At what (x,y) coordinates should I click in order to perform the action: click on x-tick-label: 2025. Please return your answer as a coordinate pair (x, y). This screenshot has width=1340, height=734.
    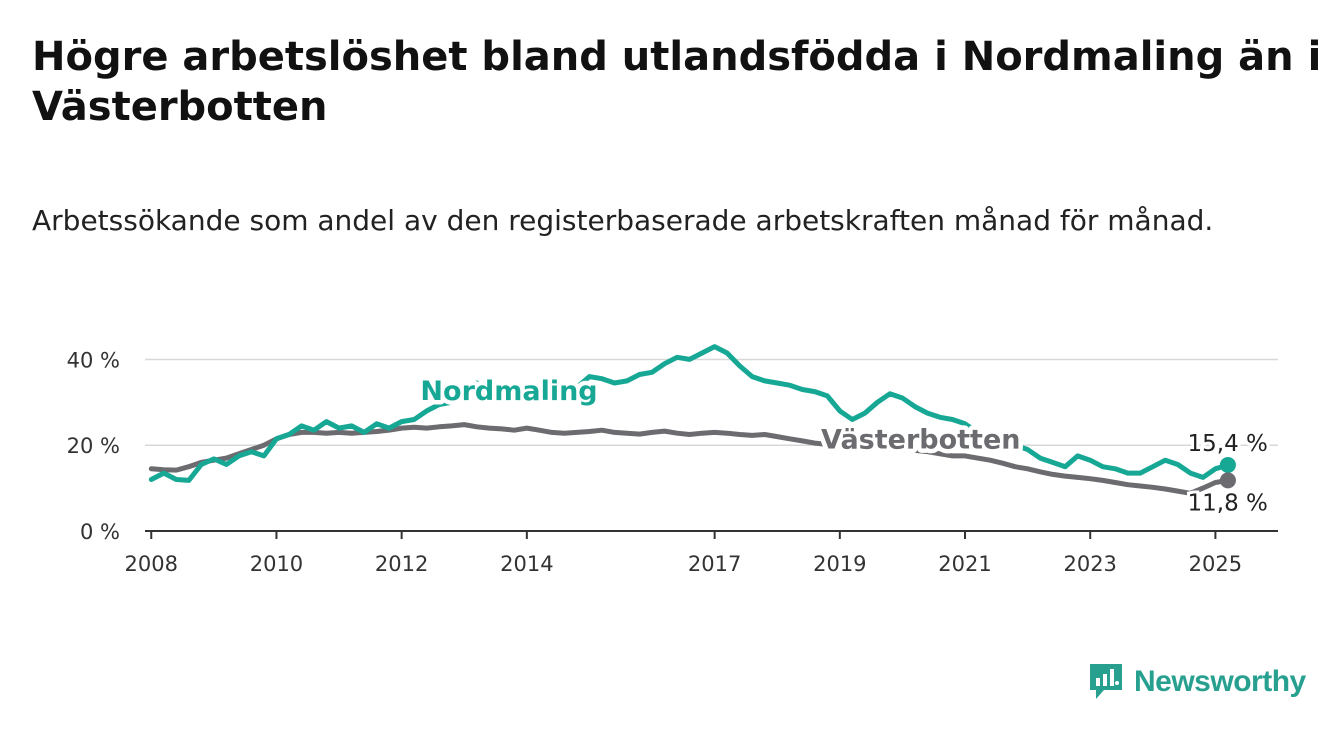
    Looking at the image, I should click on (1215, 564).